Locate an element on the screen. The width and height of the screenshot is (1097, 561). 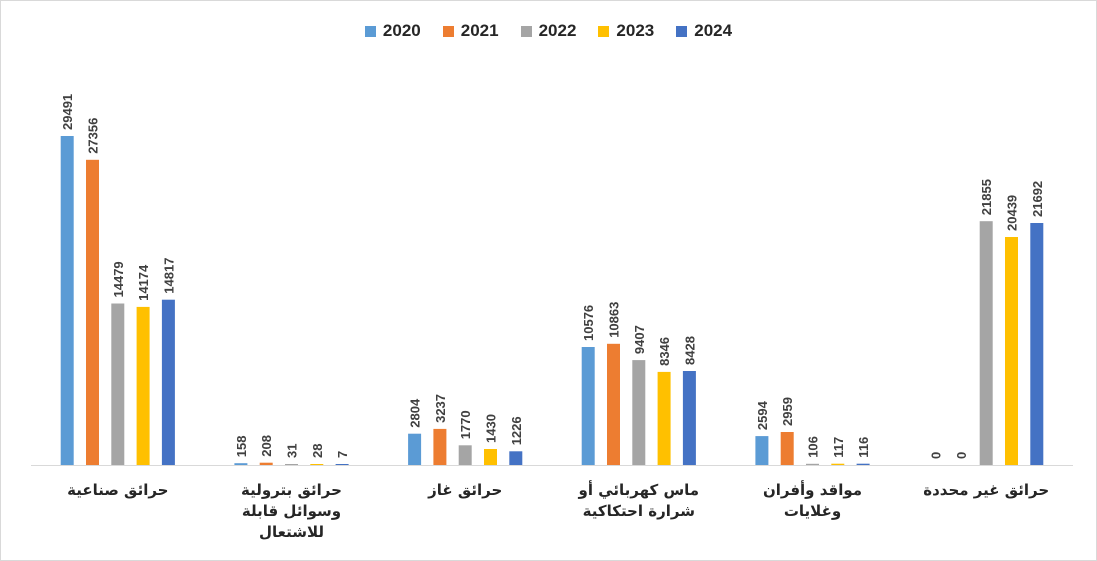
legend: 2020 2021 2022 2023 2024 is located at coordinates (548, 31).